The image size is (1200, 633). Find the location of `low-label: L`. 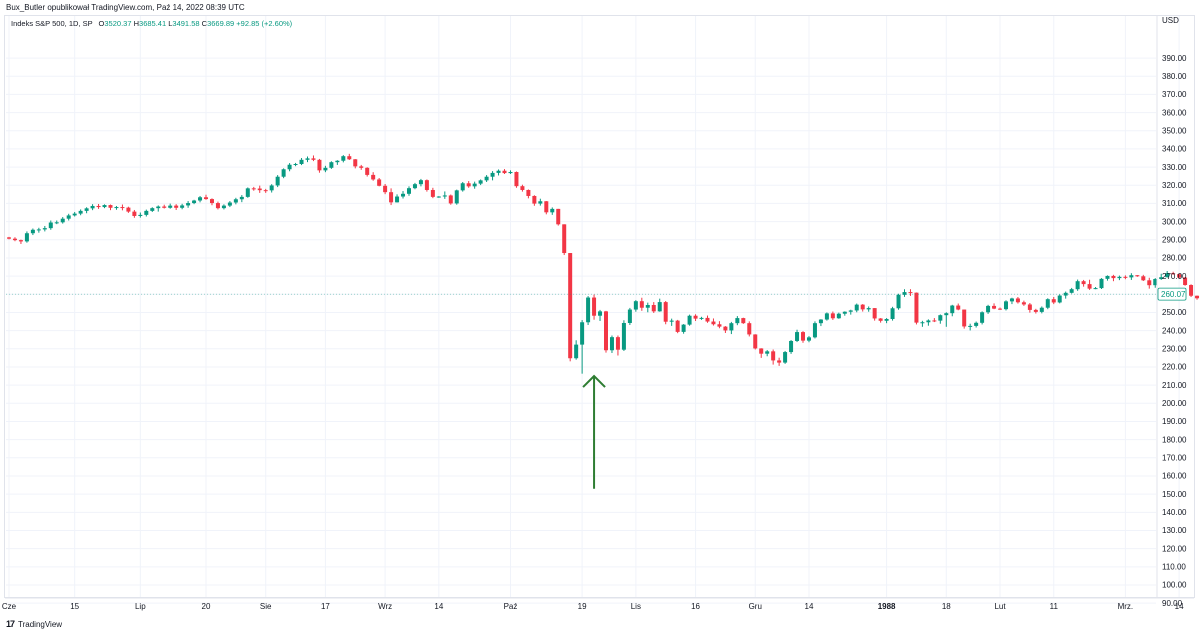

low-label: L is located at coordinates (170, 23).